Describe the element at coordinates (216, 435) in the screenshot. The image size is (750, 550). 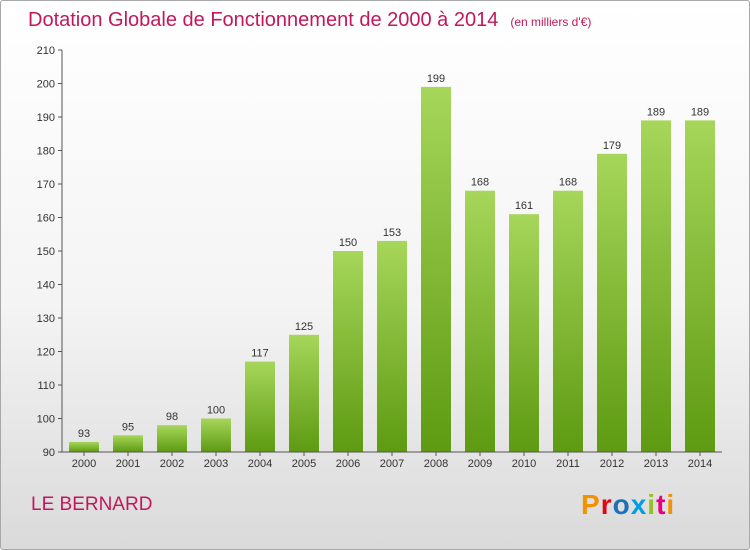
I see `bar-2003` at that location.